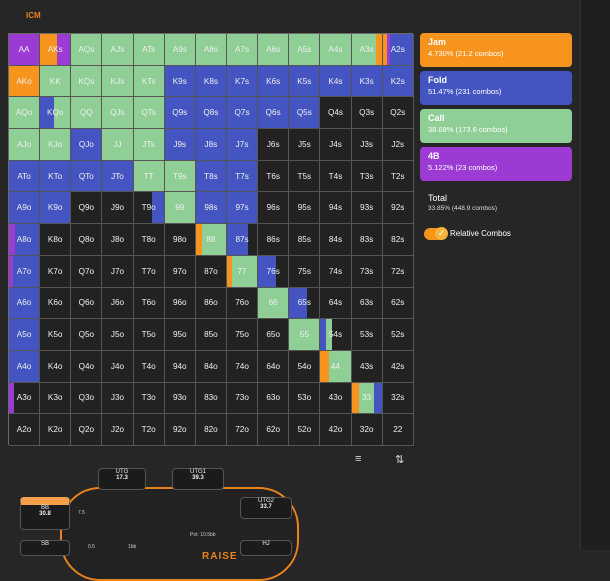 This screenshot has height=581, width=610. What do you see at coordinates (274, 208) in the screenshot?
I see `hand-cell: 96s` at bounding box center [274, 208].